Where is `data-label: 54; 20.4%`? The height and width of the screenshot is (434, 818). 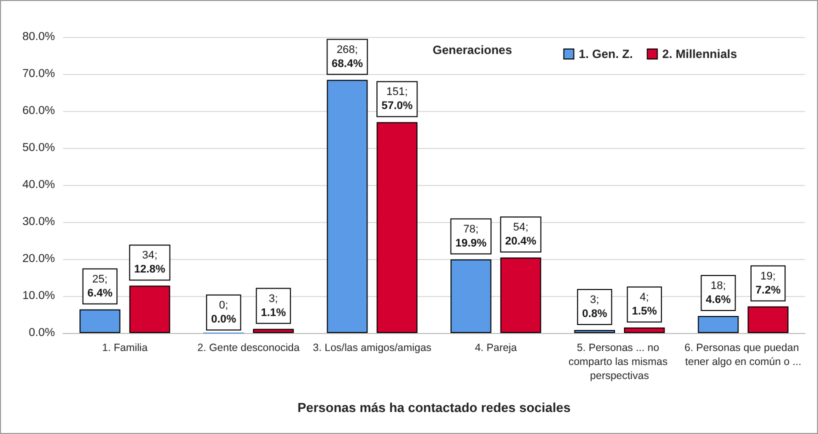 data-label: 54; 20.4% is located at coordinates (521, 235).